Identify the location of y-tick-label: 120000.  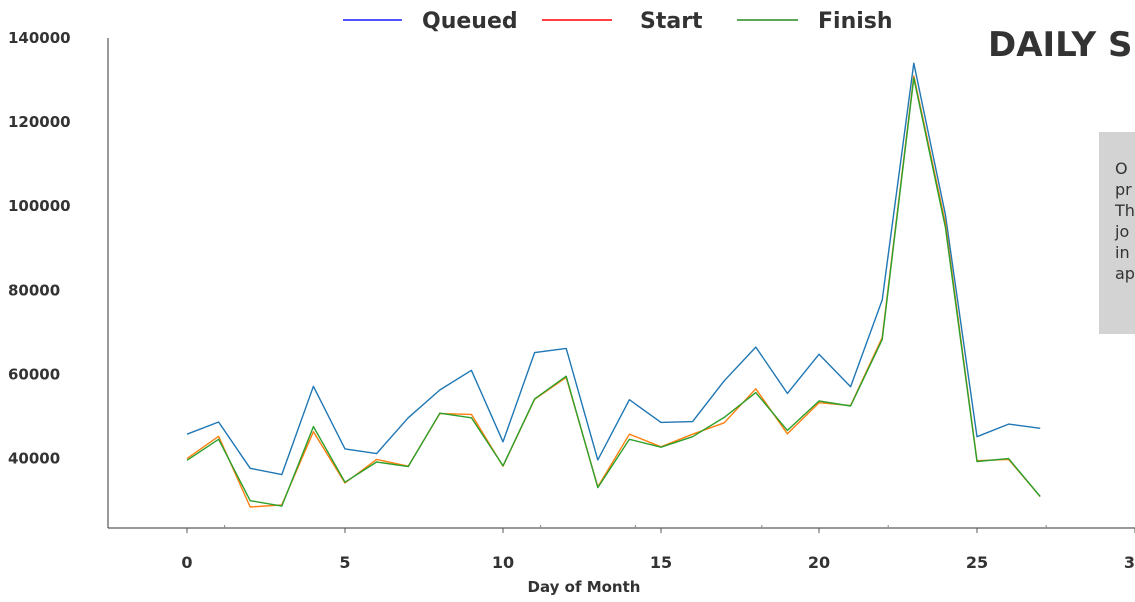
(39, 122).